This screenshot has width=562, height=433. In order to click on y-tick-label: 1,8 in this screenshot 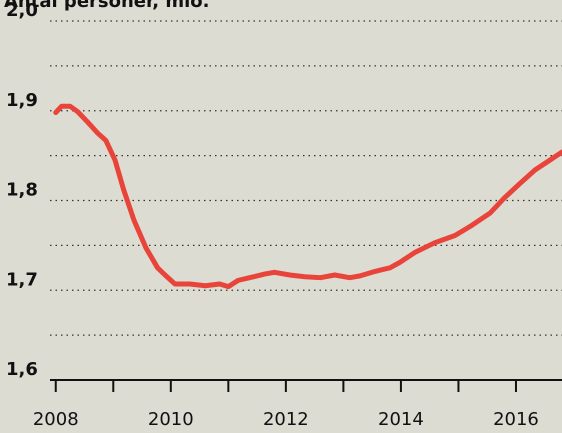, I will do `click(22, 190)`.